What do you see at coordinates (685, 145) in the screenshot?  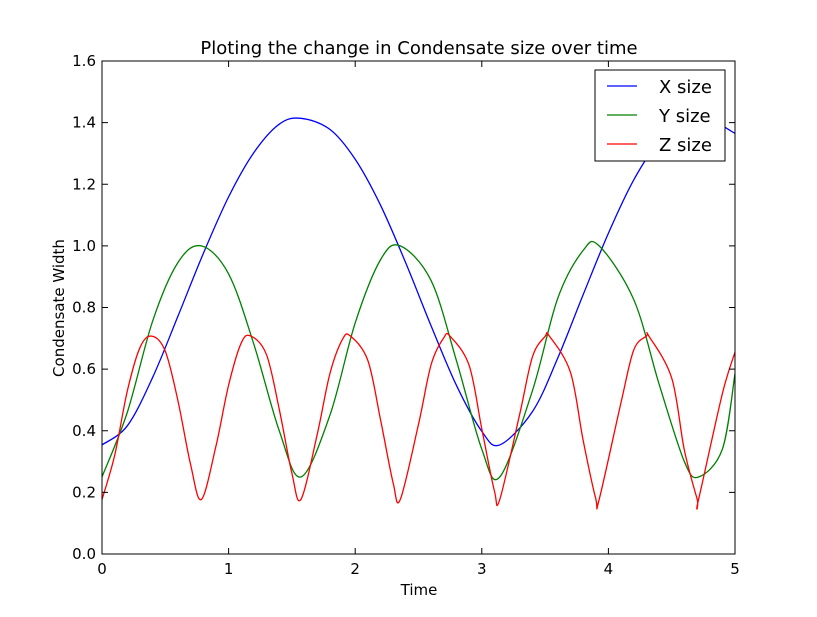 I see `legend-label-z-size: Z size` at bounding box center [685, 145].